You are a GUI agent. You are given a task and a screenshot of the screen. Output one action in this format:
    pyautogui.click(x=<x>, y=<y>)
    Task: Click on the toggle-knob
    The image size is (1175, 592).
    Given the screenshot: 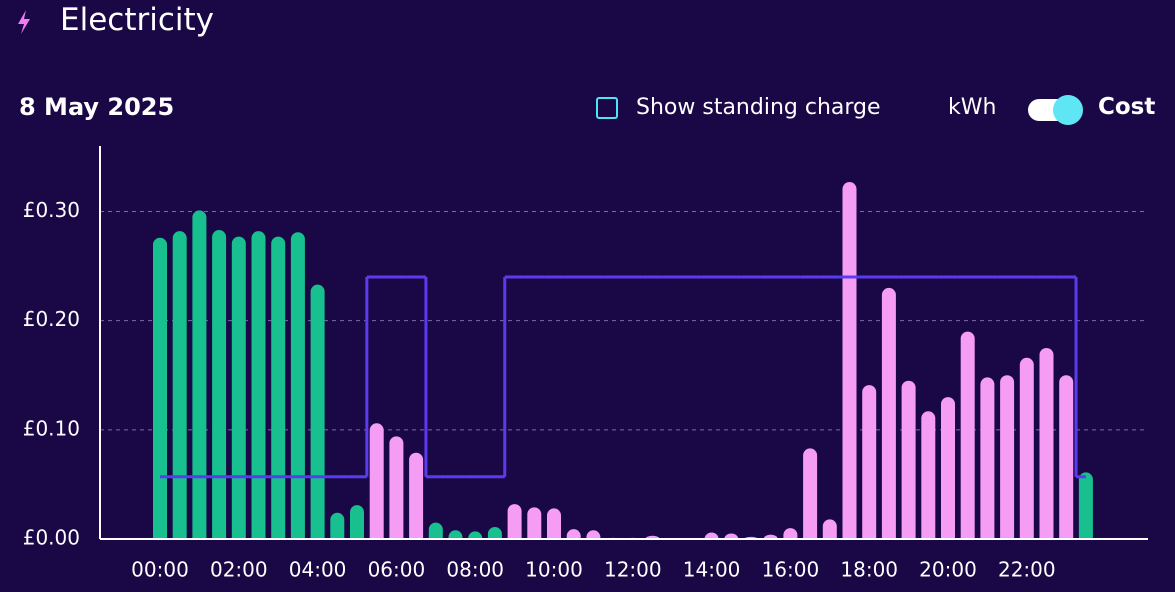 What is the action you would take?
    pyautogui.click(x=1068, y=110)
    